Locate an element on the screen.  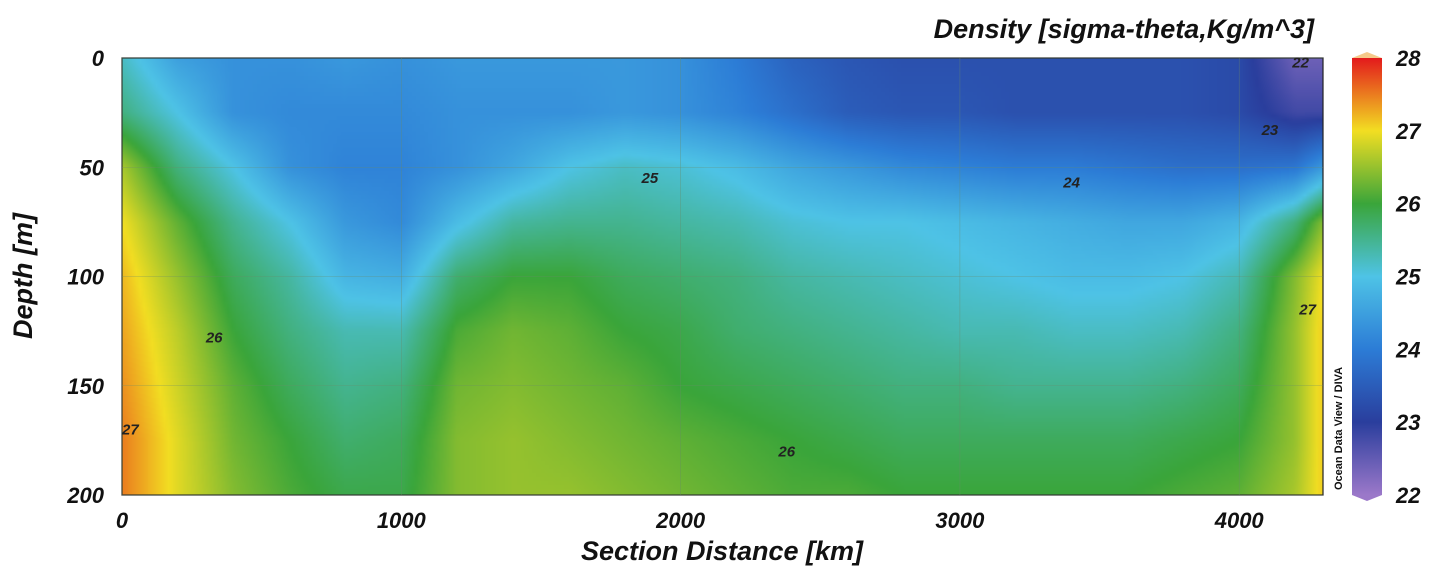
y-axis-label: Depth [m] is located at coordinates (23, 275).